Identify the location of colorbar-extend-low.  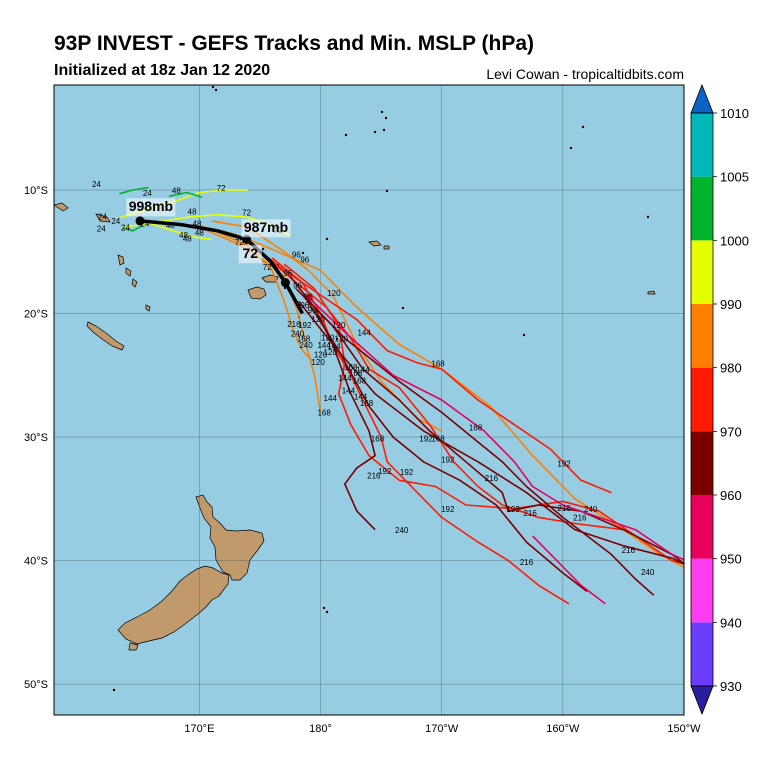
(702, 700).